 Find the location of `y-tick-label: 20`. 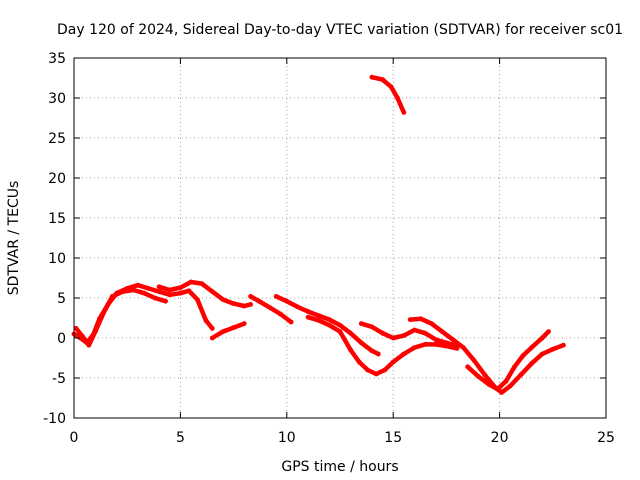

y-tick-label: 20 is located at coordinates (57, 179).